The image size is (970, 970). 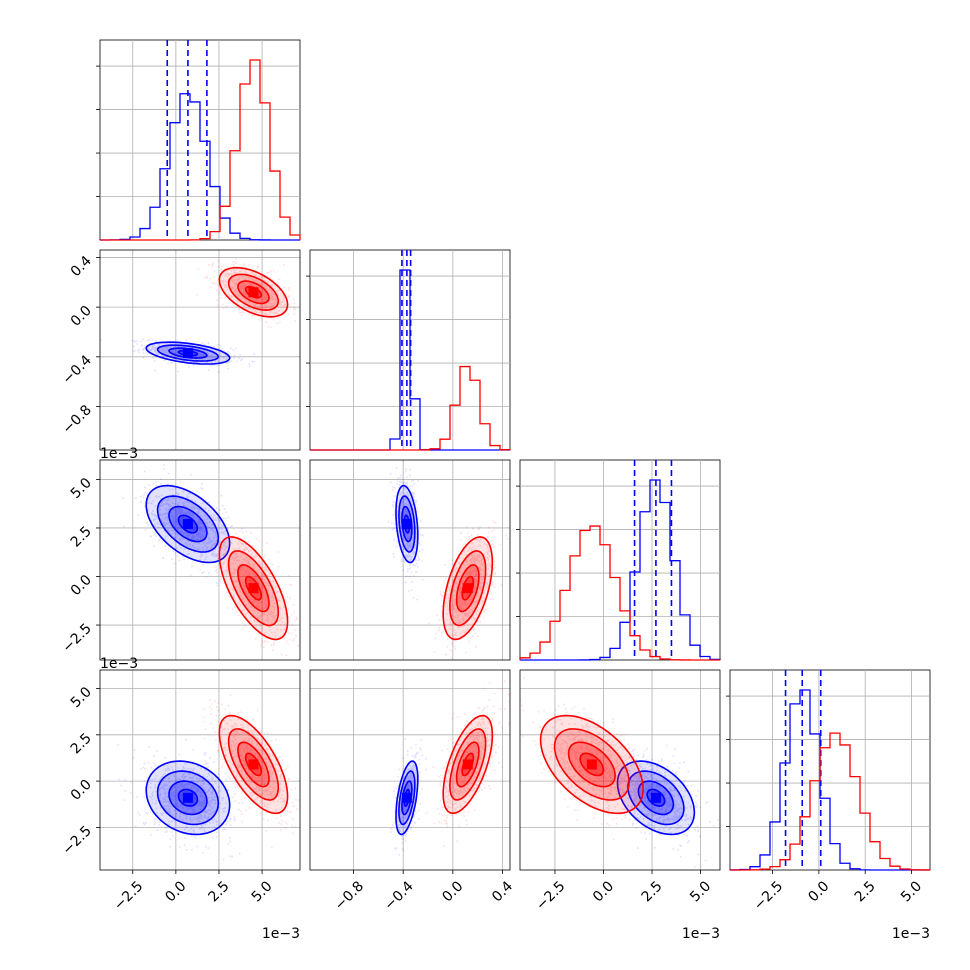 I want to click on y-tick-label: −0.4, so click(x=76, y=369).